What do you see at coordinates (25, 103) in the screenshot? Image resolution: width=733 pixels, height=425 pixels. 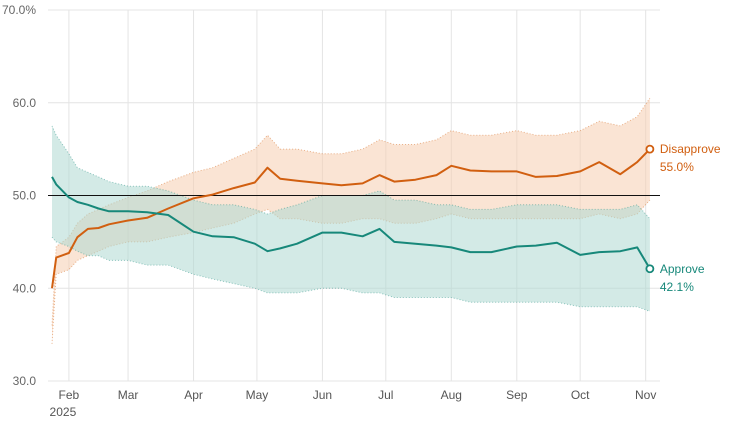 I see `y-tick-label: 60.0` at bounding box center [25, 103].